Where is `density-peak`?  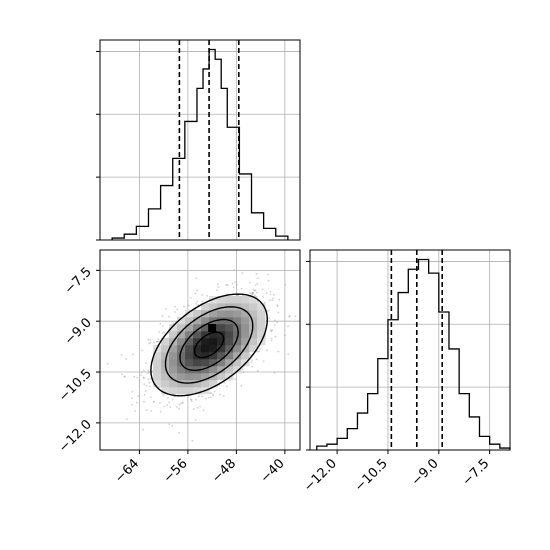 density-peak is located at coordinates (212, 327).